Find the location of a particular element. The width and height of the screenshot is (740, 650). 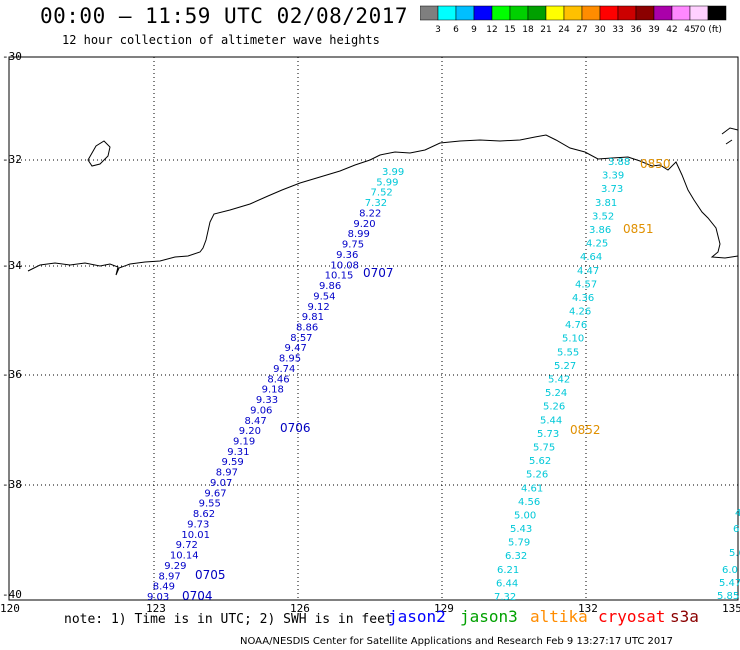

island-outline-small is located at coordinates (730, 136).